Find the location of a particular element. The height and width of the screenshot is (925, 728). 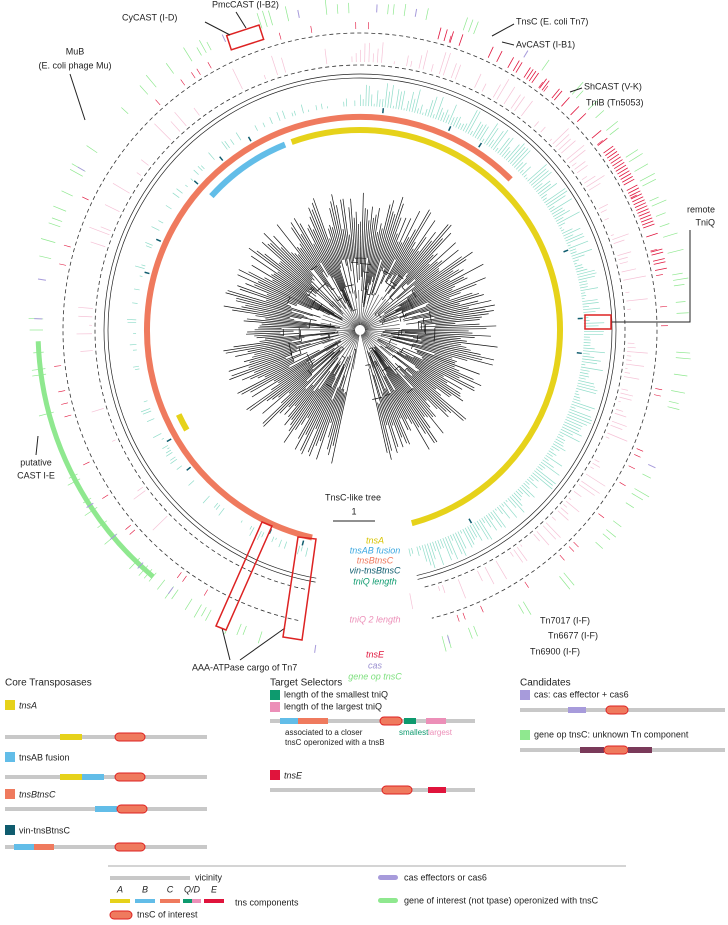

swatch is located at coordinates (121, 915).